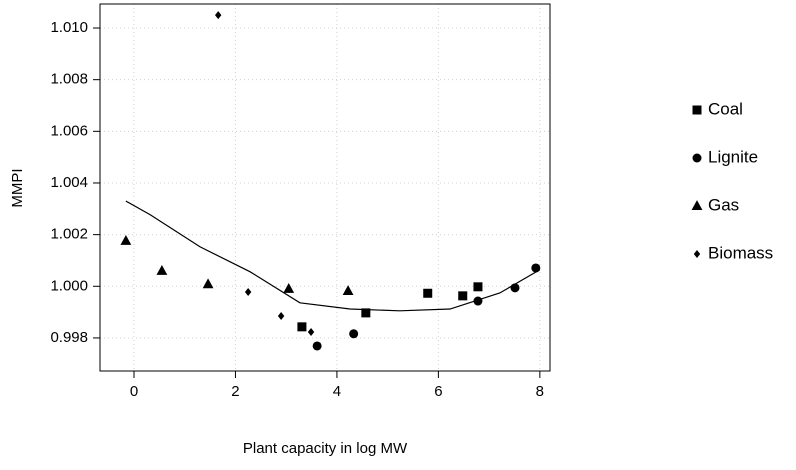  I want to click on fit-curve, so click(333, 256).